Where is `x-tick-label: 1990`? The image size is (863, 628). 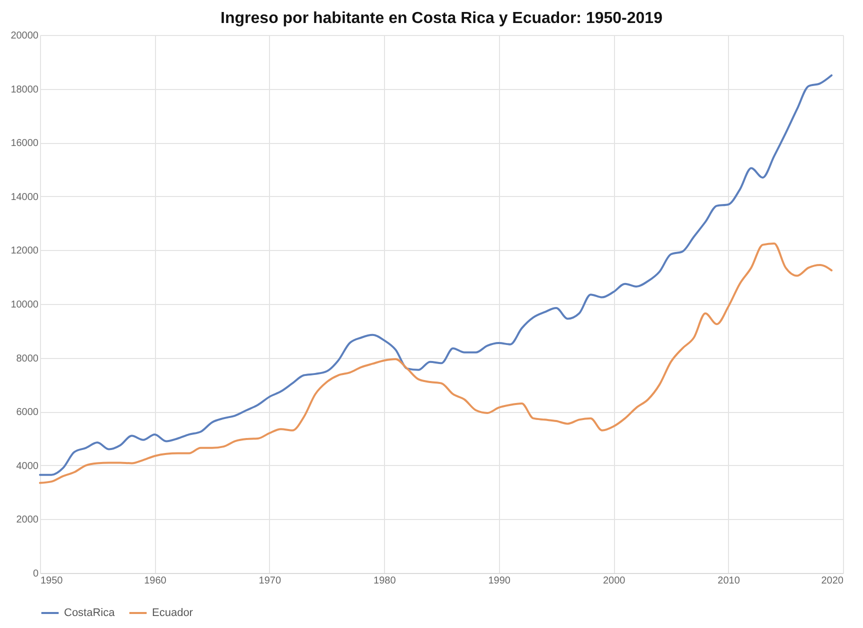 x-tick-label: 1990 is located at coordinates (499, 581).